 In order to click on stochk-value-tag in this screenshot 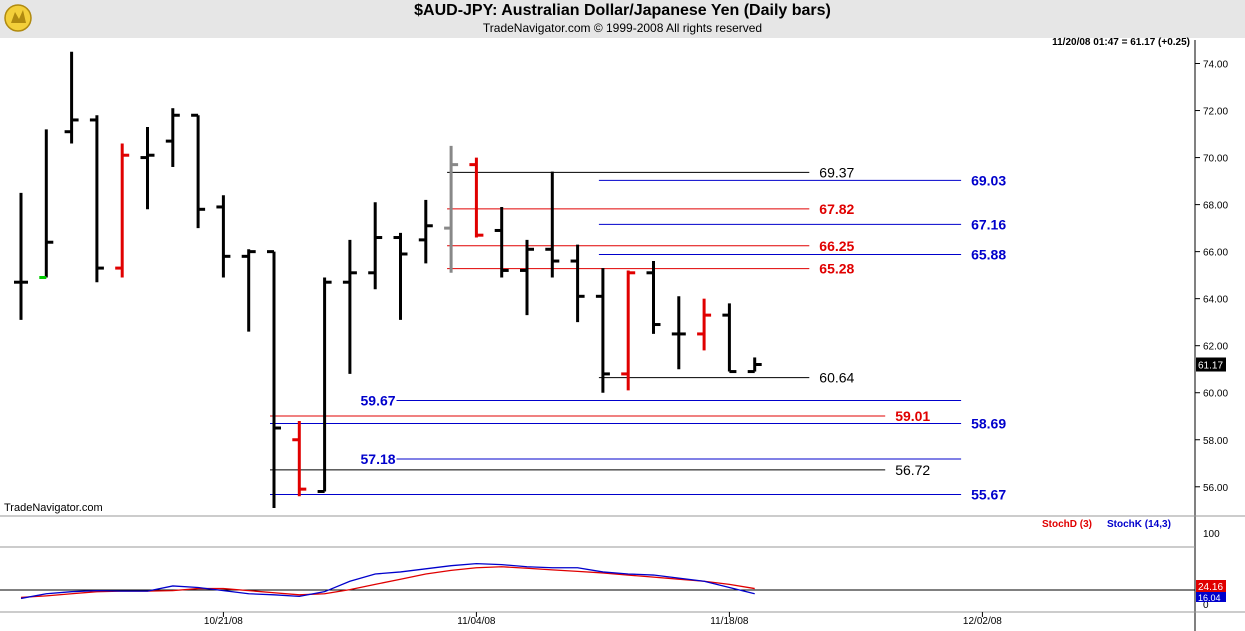, I will do `click(1211, 597)`.